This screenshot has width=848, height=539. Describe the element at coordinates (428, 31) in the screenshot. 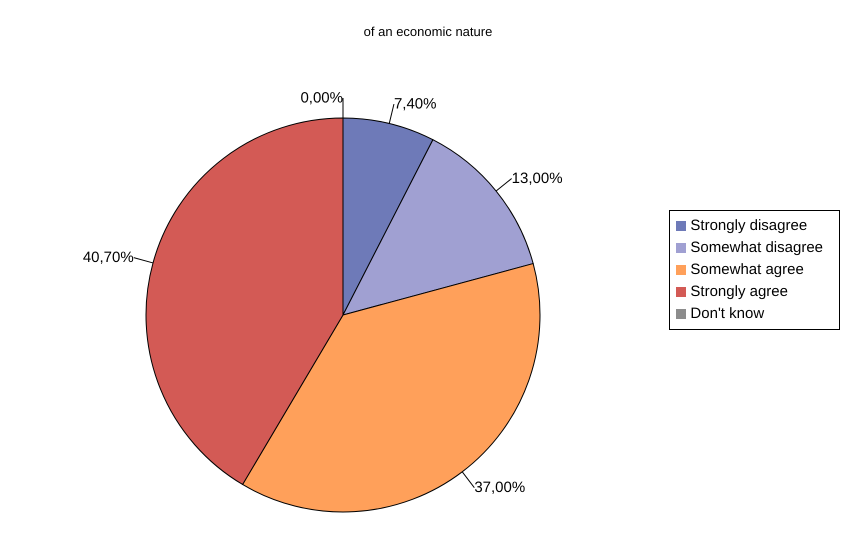

I see `chart-title: of an economic nature` at that location.